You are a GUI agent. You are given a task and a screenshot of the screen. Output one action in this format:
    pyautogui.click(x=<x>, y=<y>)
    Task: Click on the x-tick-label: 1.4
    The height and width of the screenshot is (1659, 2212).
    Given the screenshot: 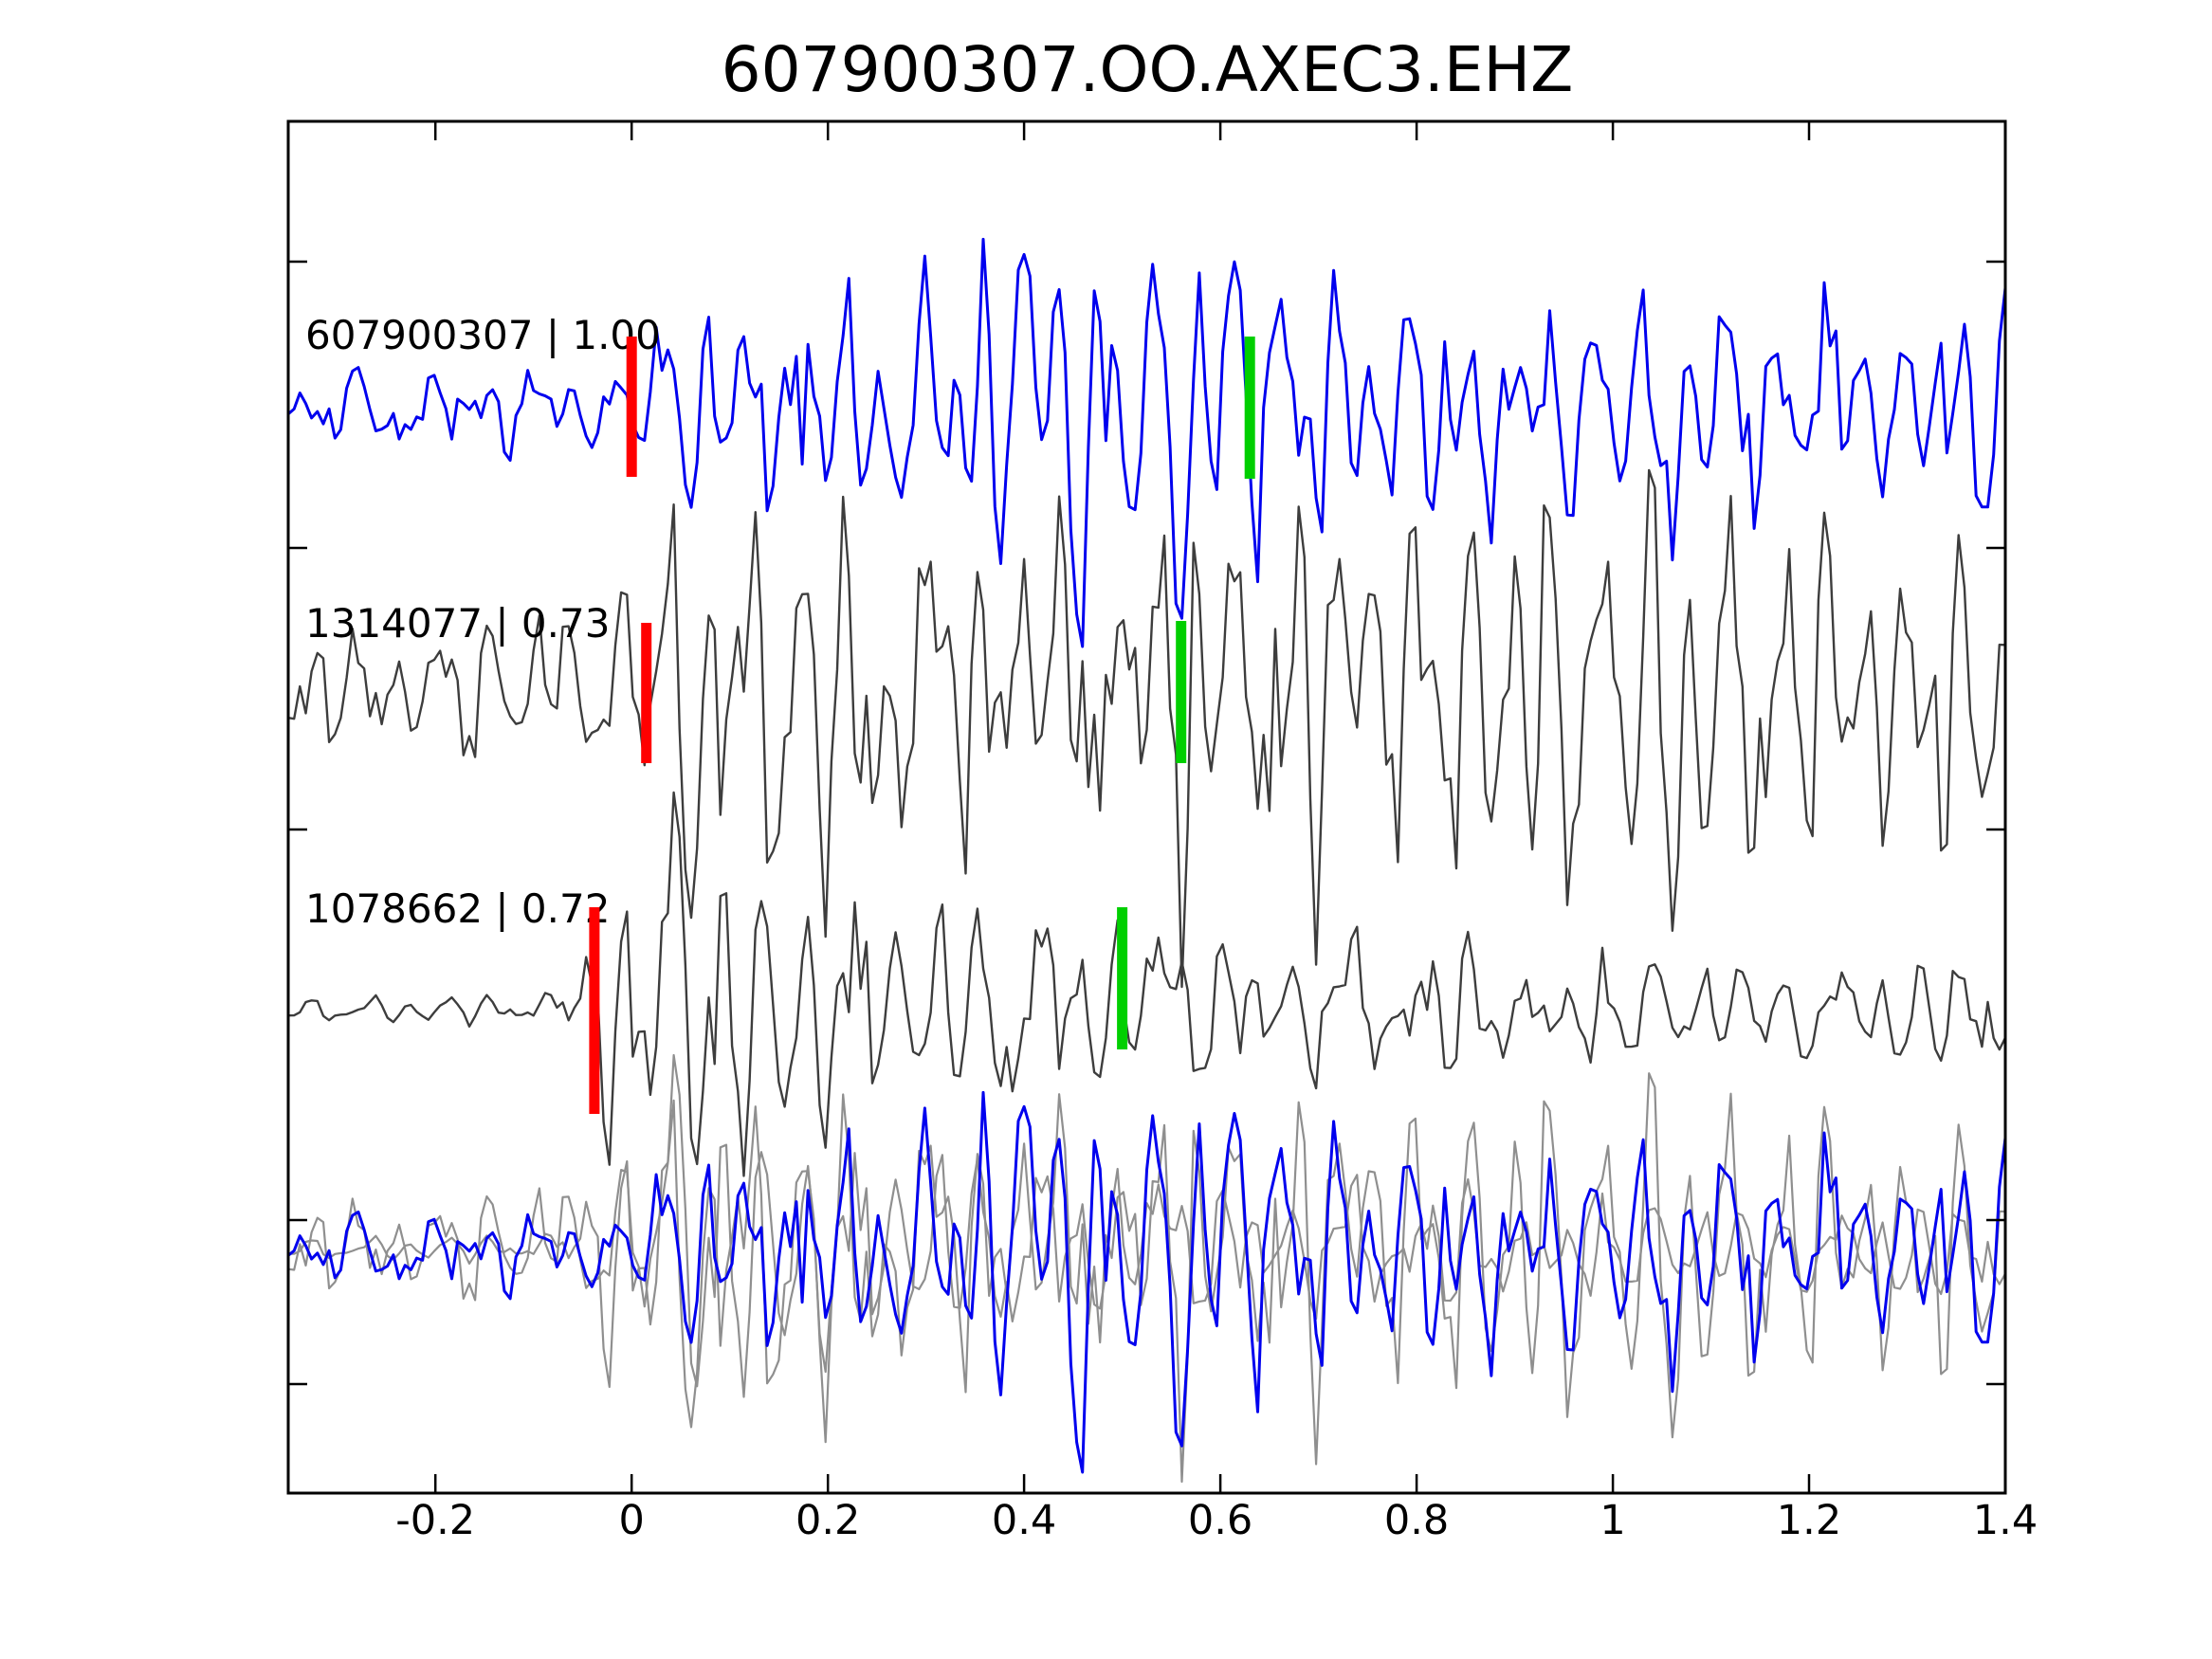 What is the action you would take?
    pyautogui.click(x=2005, y=1520)
    